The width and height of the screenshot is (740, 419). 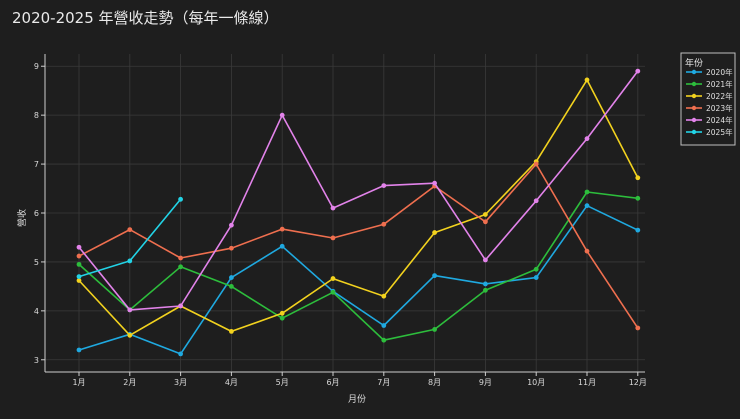 I want to click on y-tick-label: 3, so click(x=36, y=360).